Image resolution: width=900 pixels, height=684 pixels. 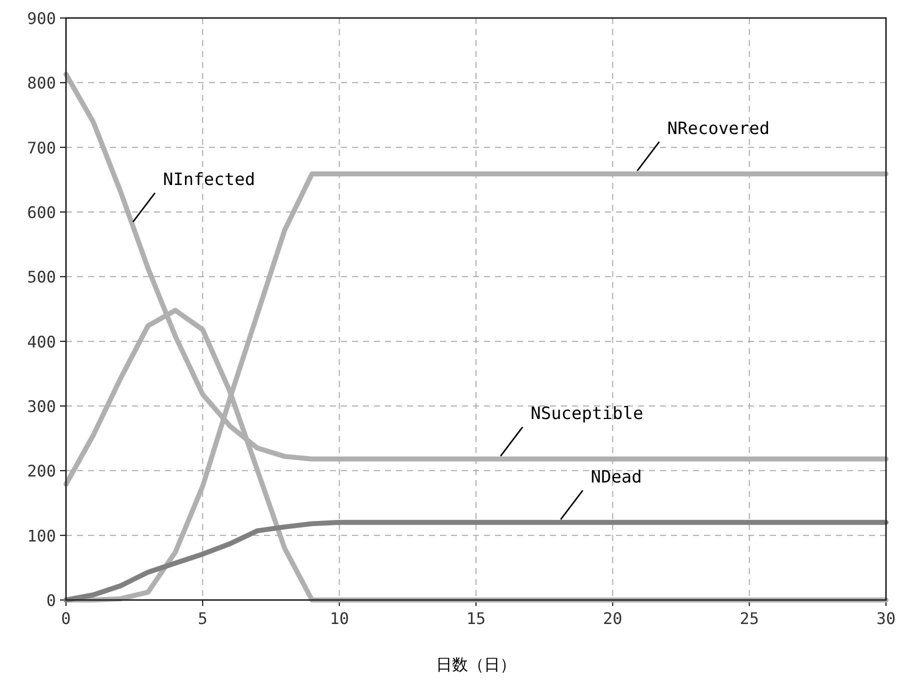 What do you see at coordinates (41, 342) in the screenshot?
I see `y-tick-label: 400` at bounding box center [41, 342].